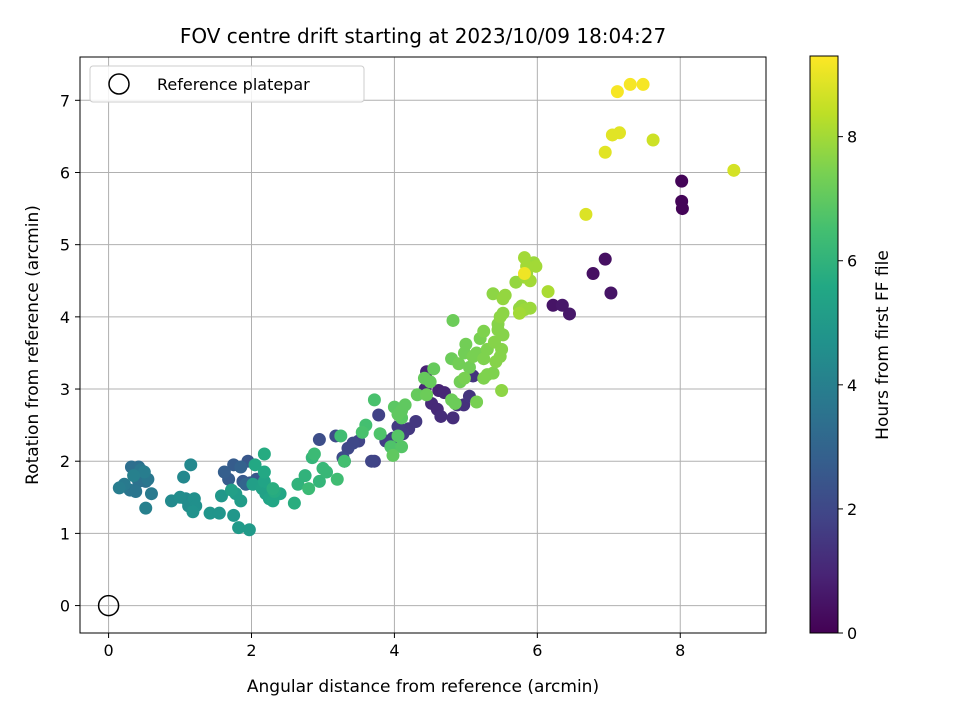  What do you see at coordinates (65, 461) in the screenshot?
I see `y-tick-label: 2` at bounding box center [65, 461].